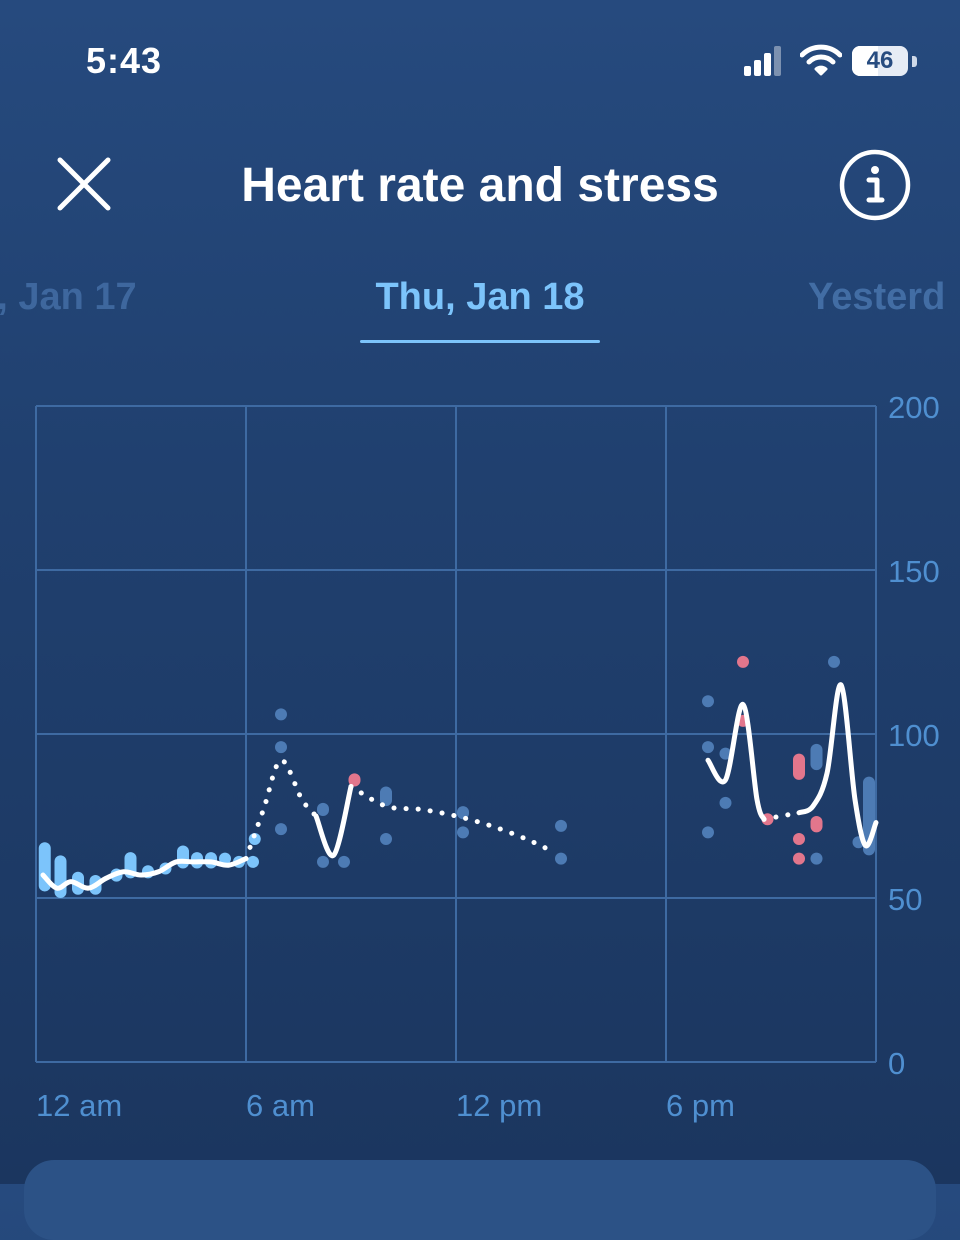 The height and width of the screenshot is (1240, 960). Describe the element at coordinates (762, 61) in the screenshot. I see `cellular-signal-icon` at that location.